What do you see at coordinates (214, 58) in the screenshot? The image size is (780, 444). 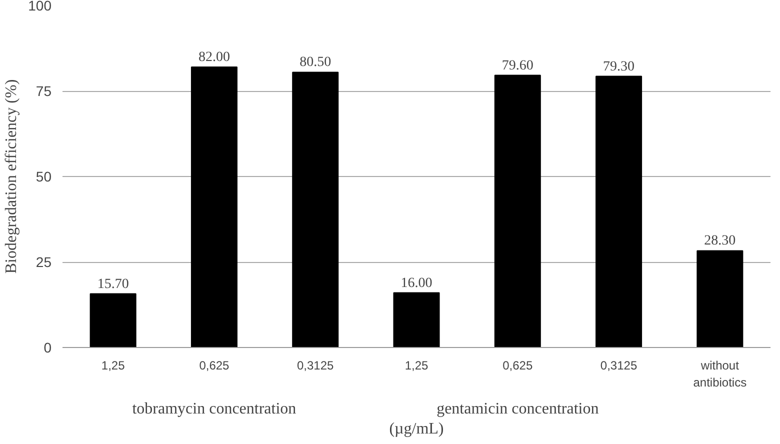 I see `data-label: 82.00` at bounding box center [214, 58].